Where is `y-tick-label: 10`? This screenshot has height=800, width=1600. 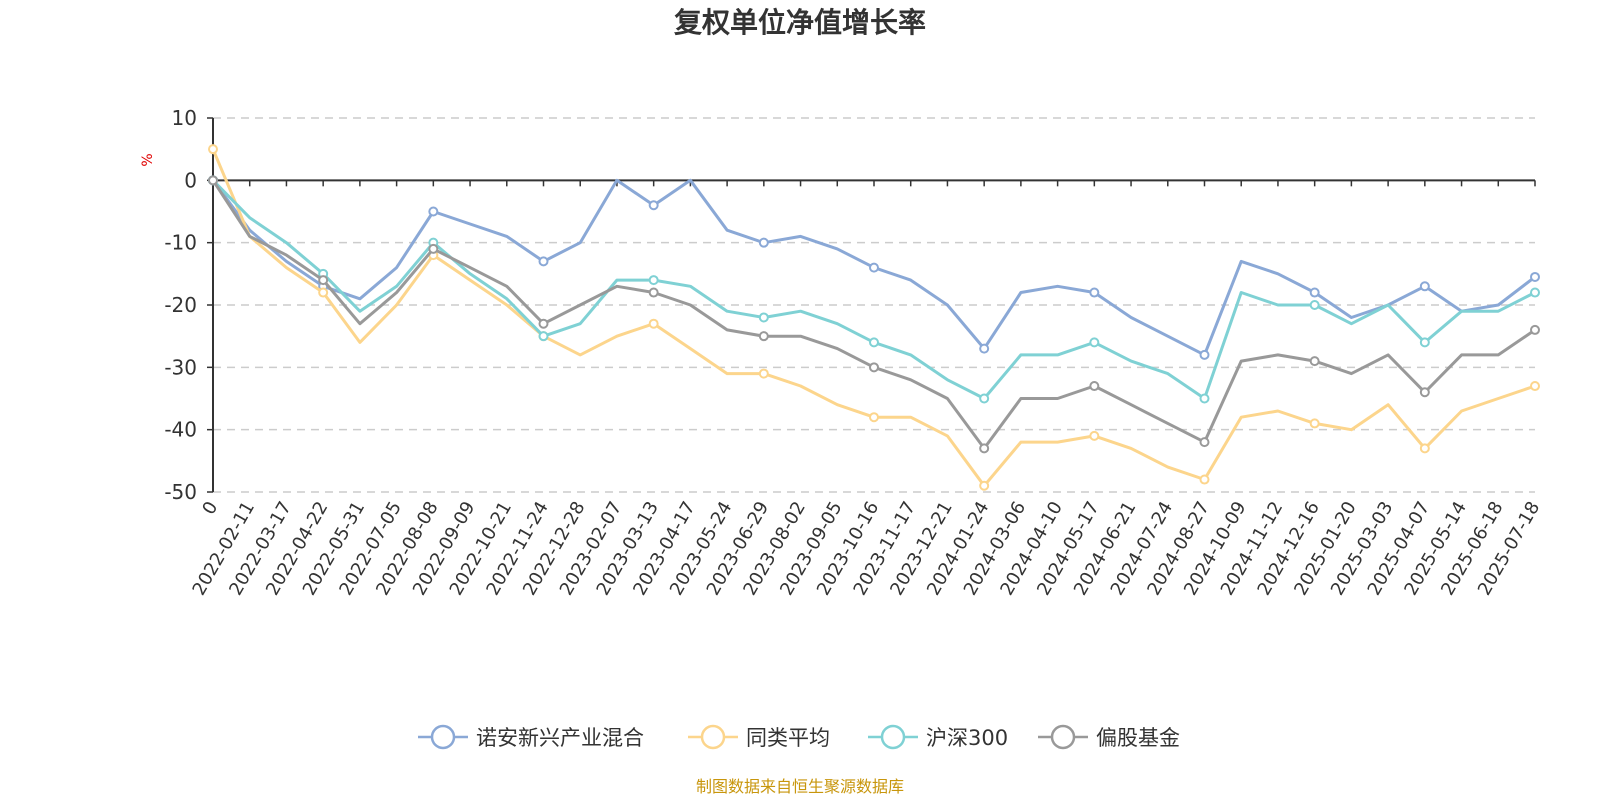
y-tick-label: 10 is located at coordinates (184, 118).